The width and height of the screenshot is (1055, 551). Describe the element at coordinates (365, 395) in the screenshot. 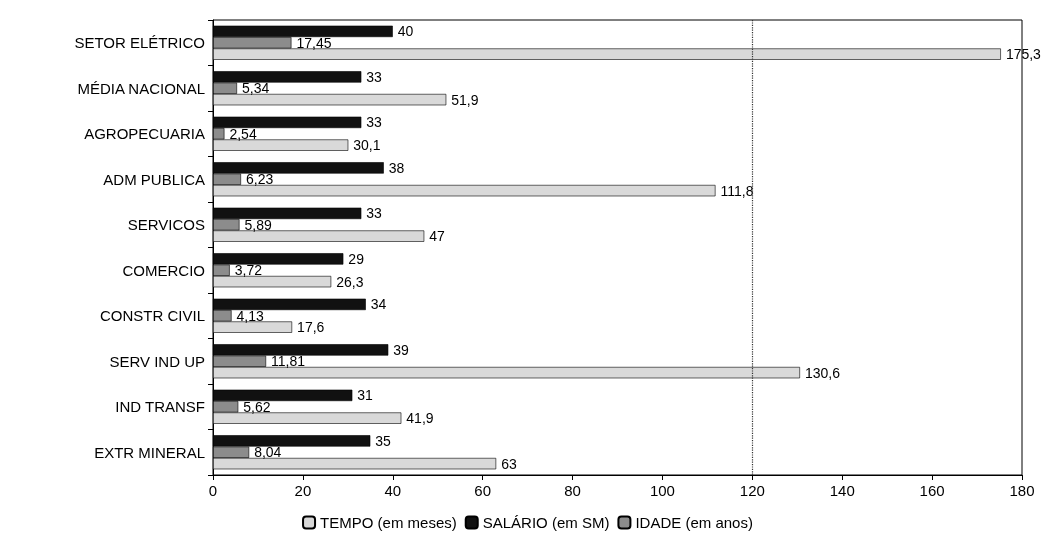

I see `data-label: 31` at that location.